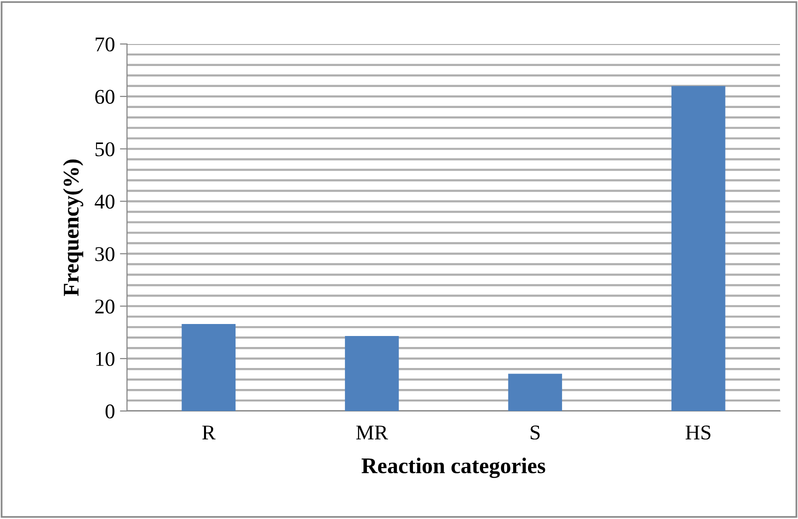  Describe the element at coordinates (110, 411) in the screenshot. I see `y-tick-label: 0` at that location.